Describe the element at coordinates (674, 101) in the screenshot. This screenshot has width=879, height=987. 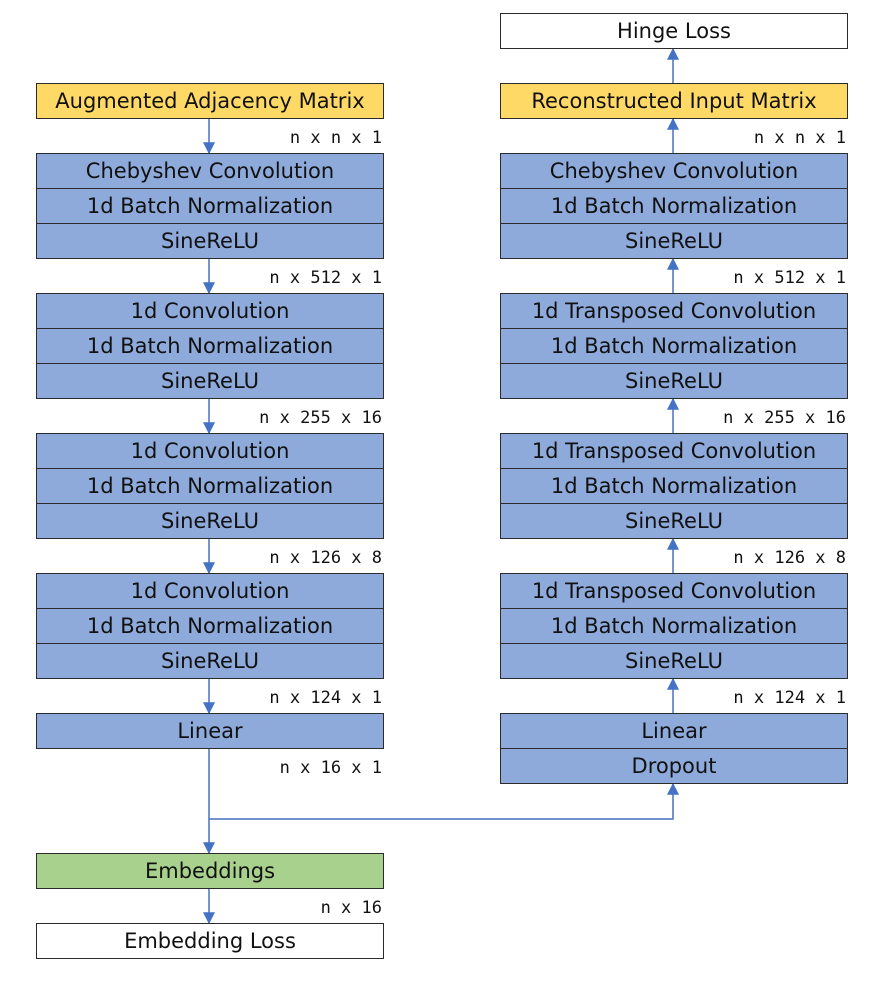
I see `decoder-output-box: Reconstructed Input Matrix` at that location.